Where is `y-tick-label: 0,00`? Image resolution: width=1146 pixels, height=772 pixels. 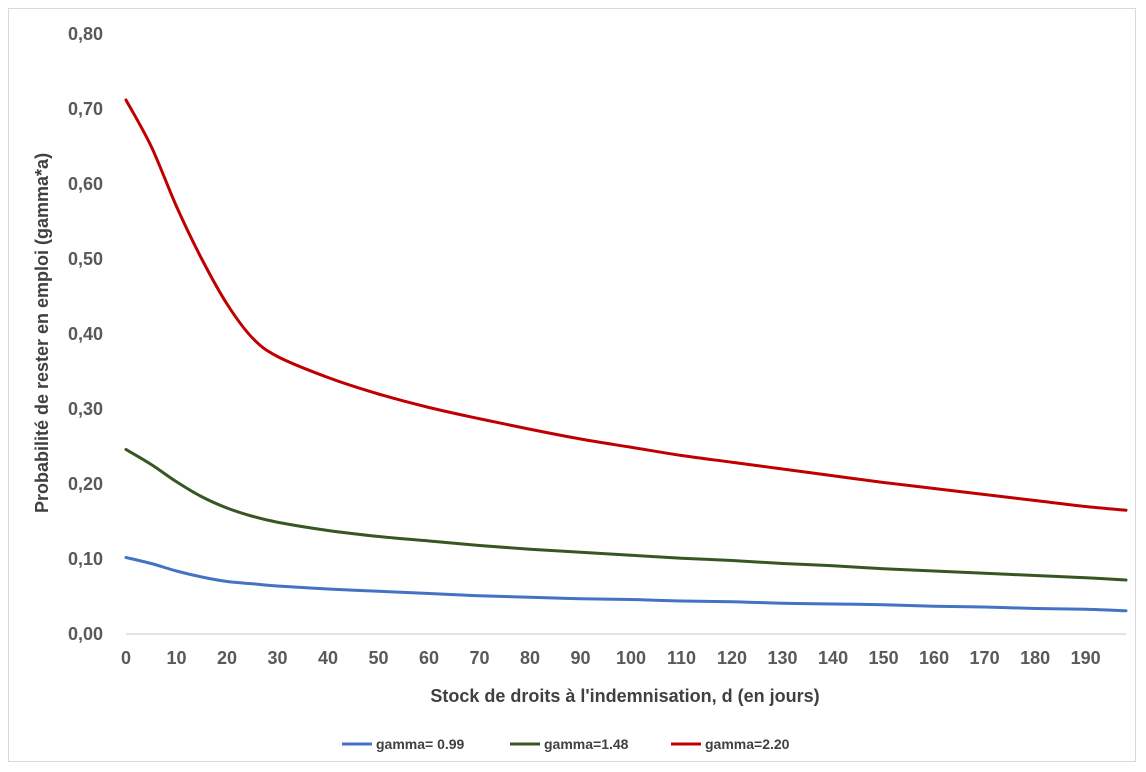
y-tick-label: 0,00 is located at coordinates (85, 634).